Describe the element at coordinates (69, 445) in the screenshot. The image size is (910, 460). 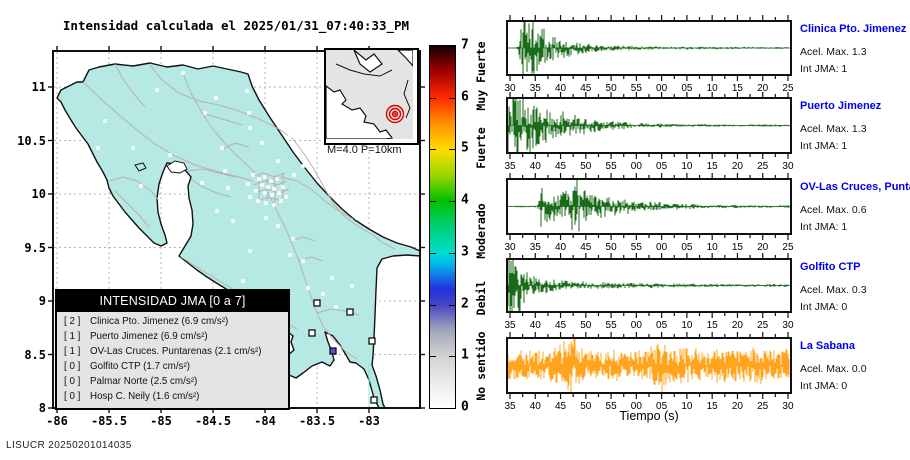
I see `footer-code: LISUCR 20250201014035` at that location.